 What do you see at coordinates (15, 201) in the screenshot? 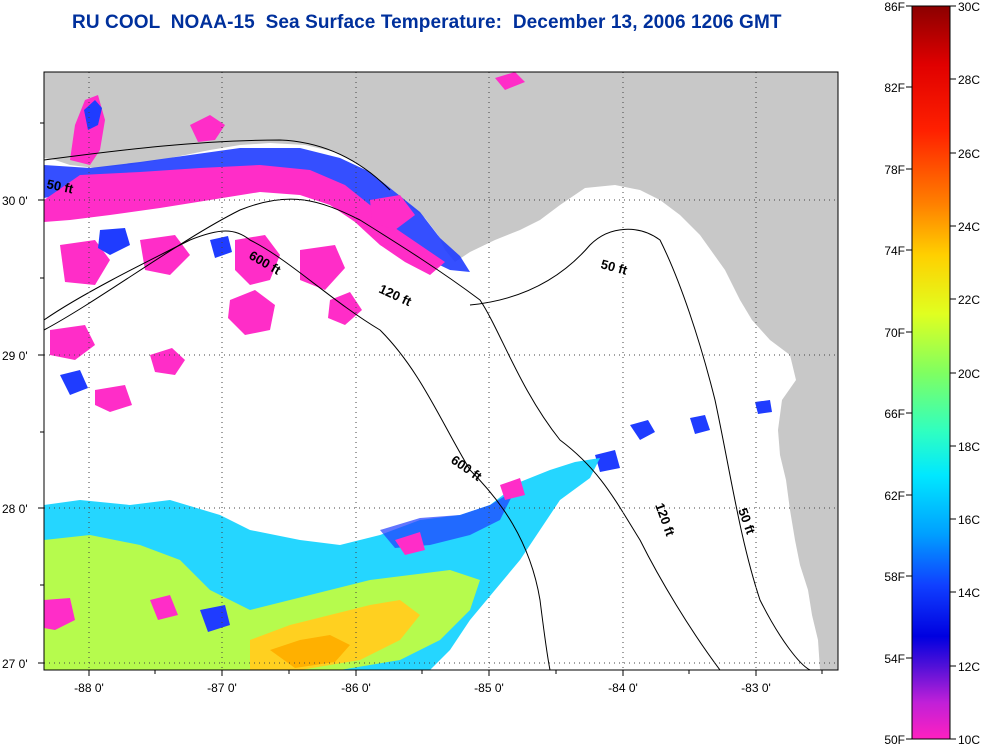
I see `latitude-label: 30 0'` at bounding box center [15, 201].